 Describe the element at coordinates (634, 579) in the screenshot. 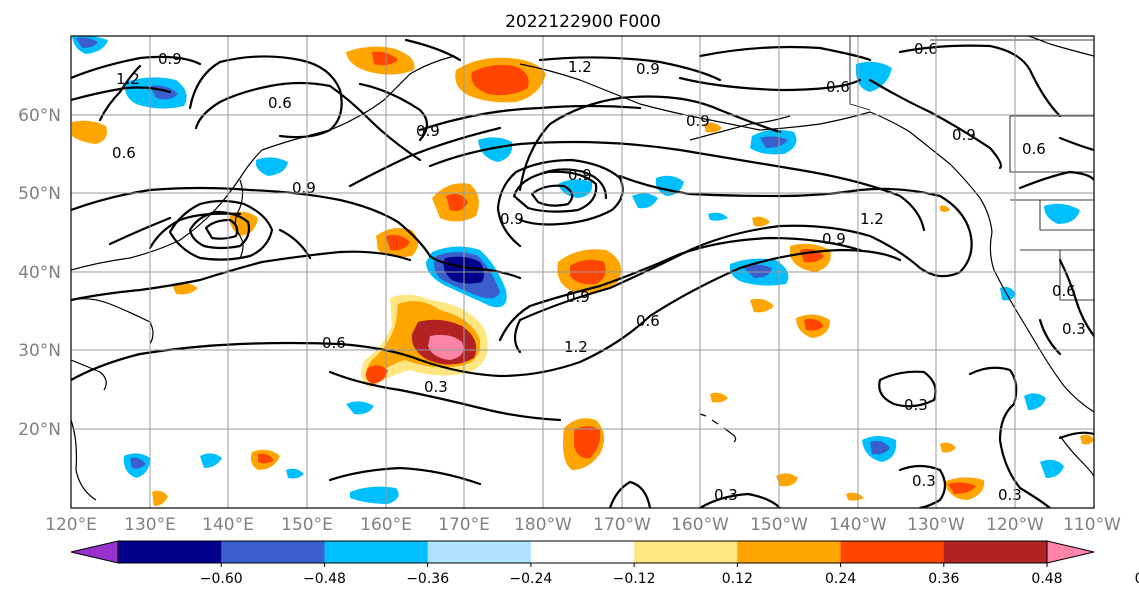

I see `colorbar-tick-label: −0.12` at that location.